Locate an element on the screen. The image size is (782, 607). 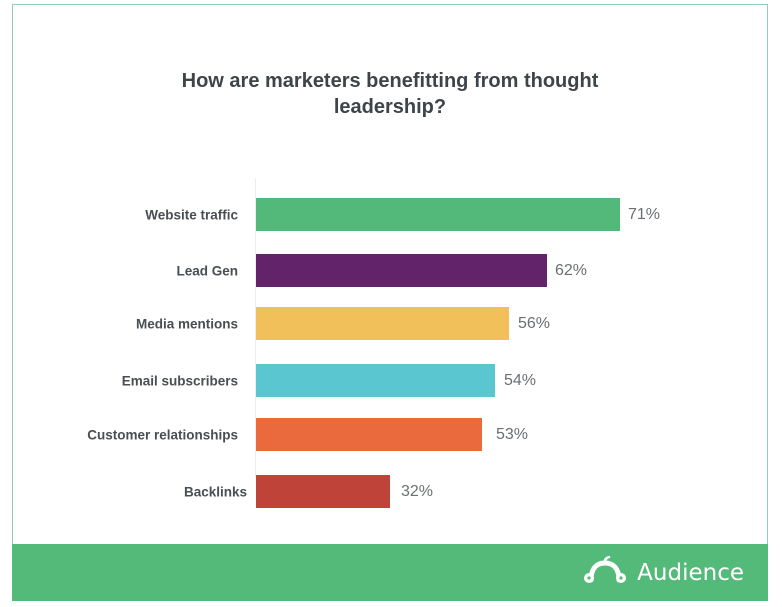
category-label-row: Email subscribers is located at coordinates (119, 380).